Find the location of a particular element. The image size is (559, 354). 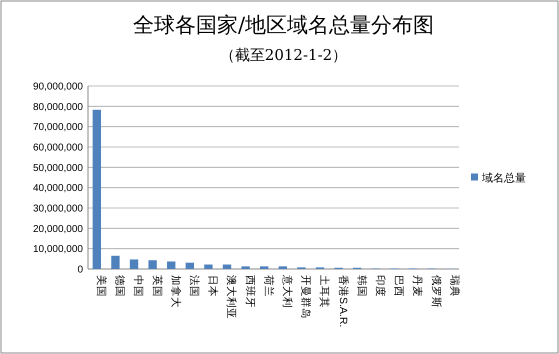

legend-label: 域名总量 is located at coordinates (503, 177).